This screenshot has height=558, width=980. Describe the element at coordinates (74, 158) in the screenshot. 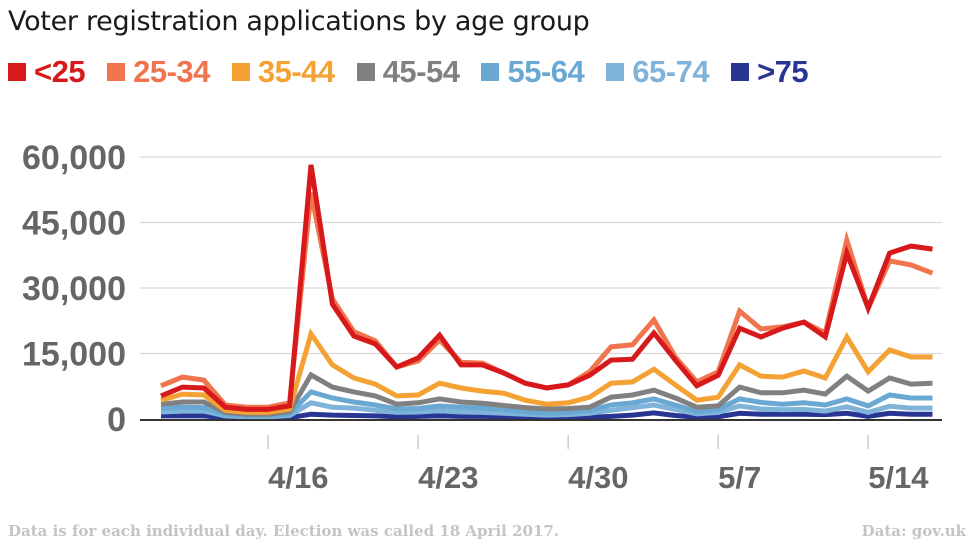

I see `y-tick-label: 60,000` at that location.